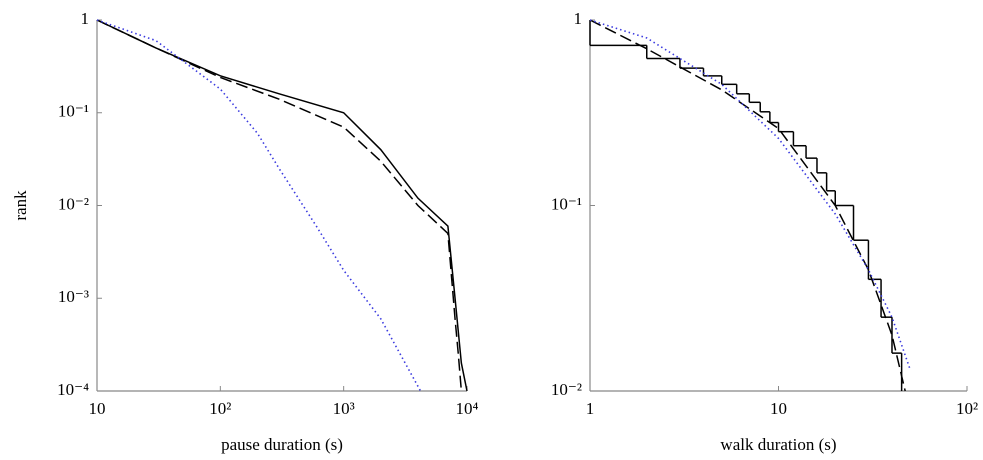 The height and width of the screenshot is (460, 983). What do you see at coordinates (590, 408) in the screenshot?
I see `x-tick-label: 1` at bounding box center [590, 408].